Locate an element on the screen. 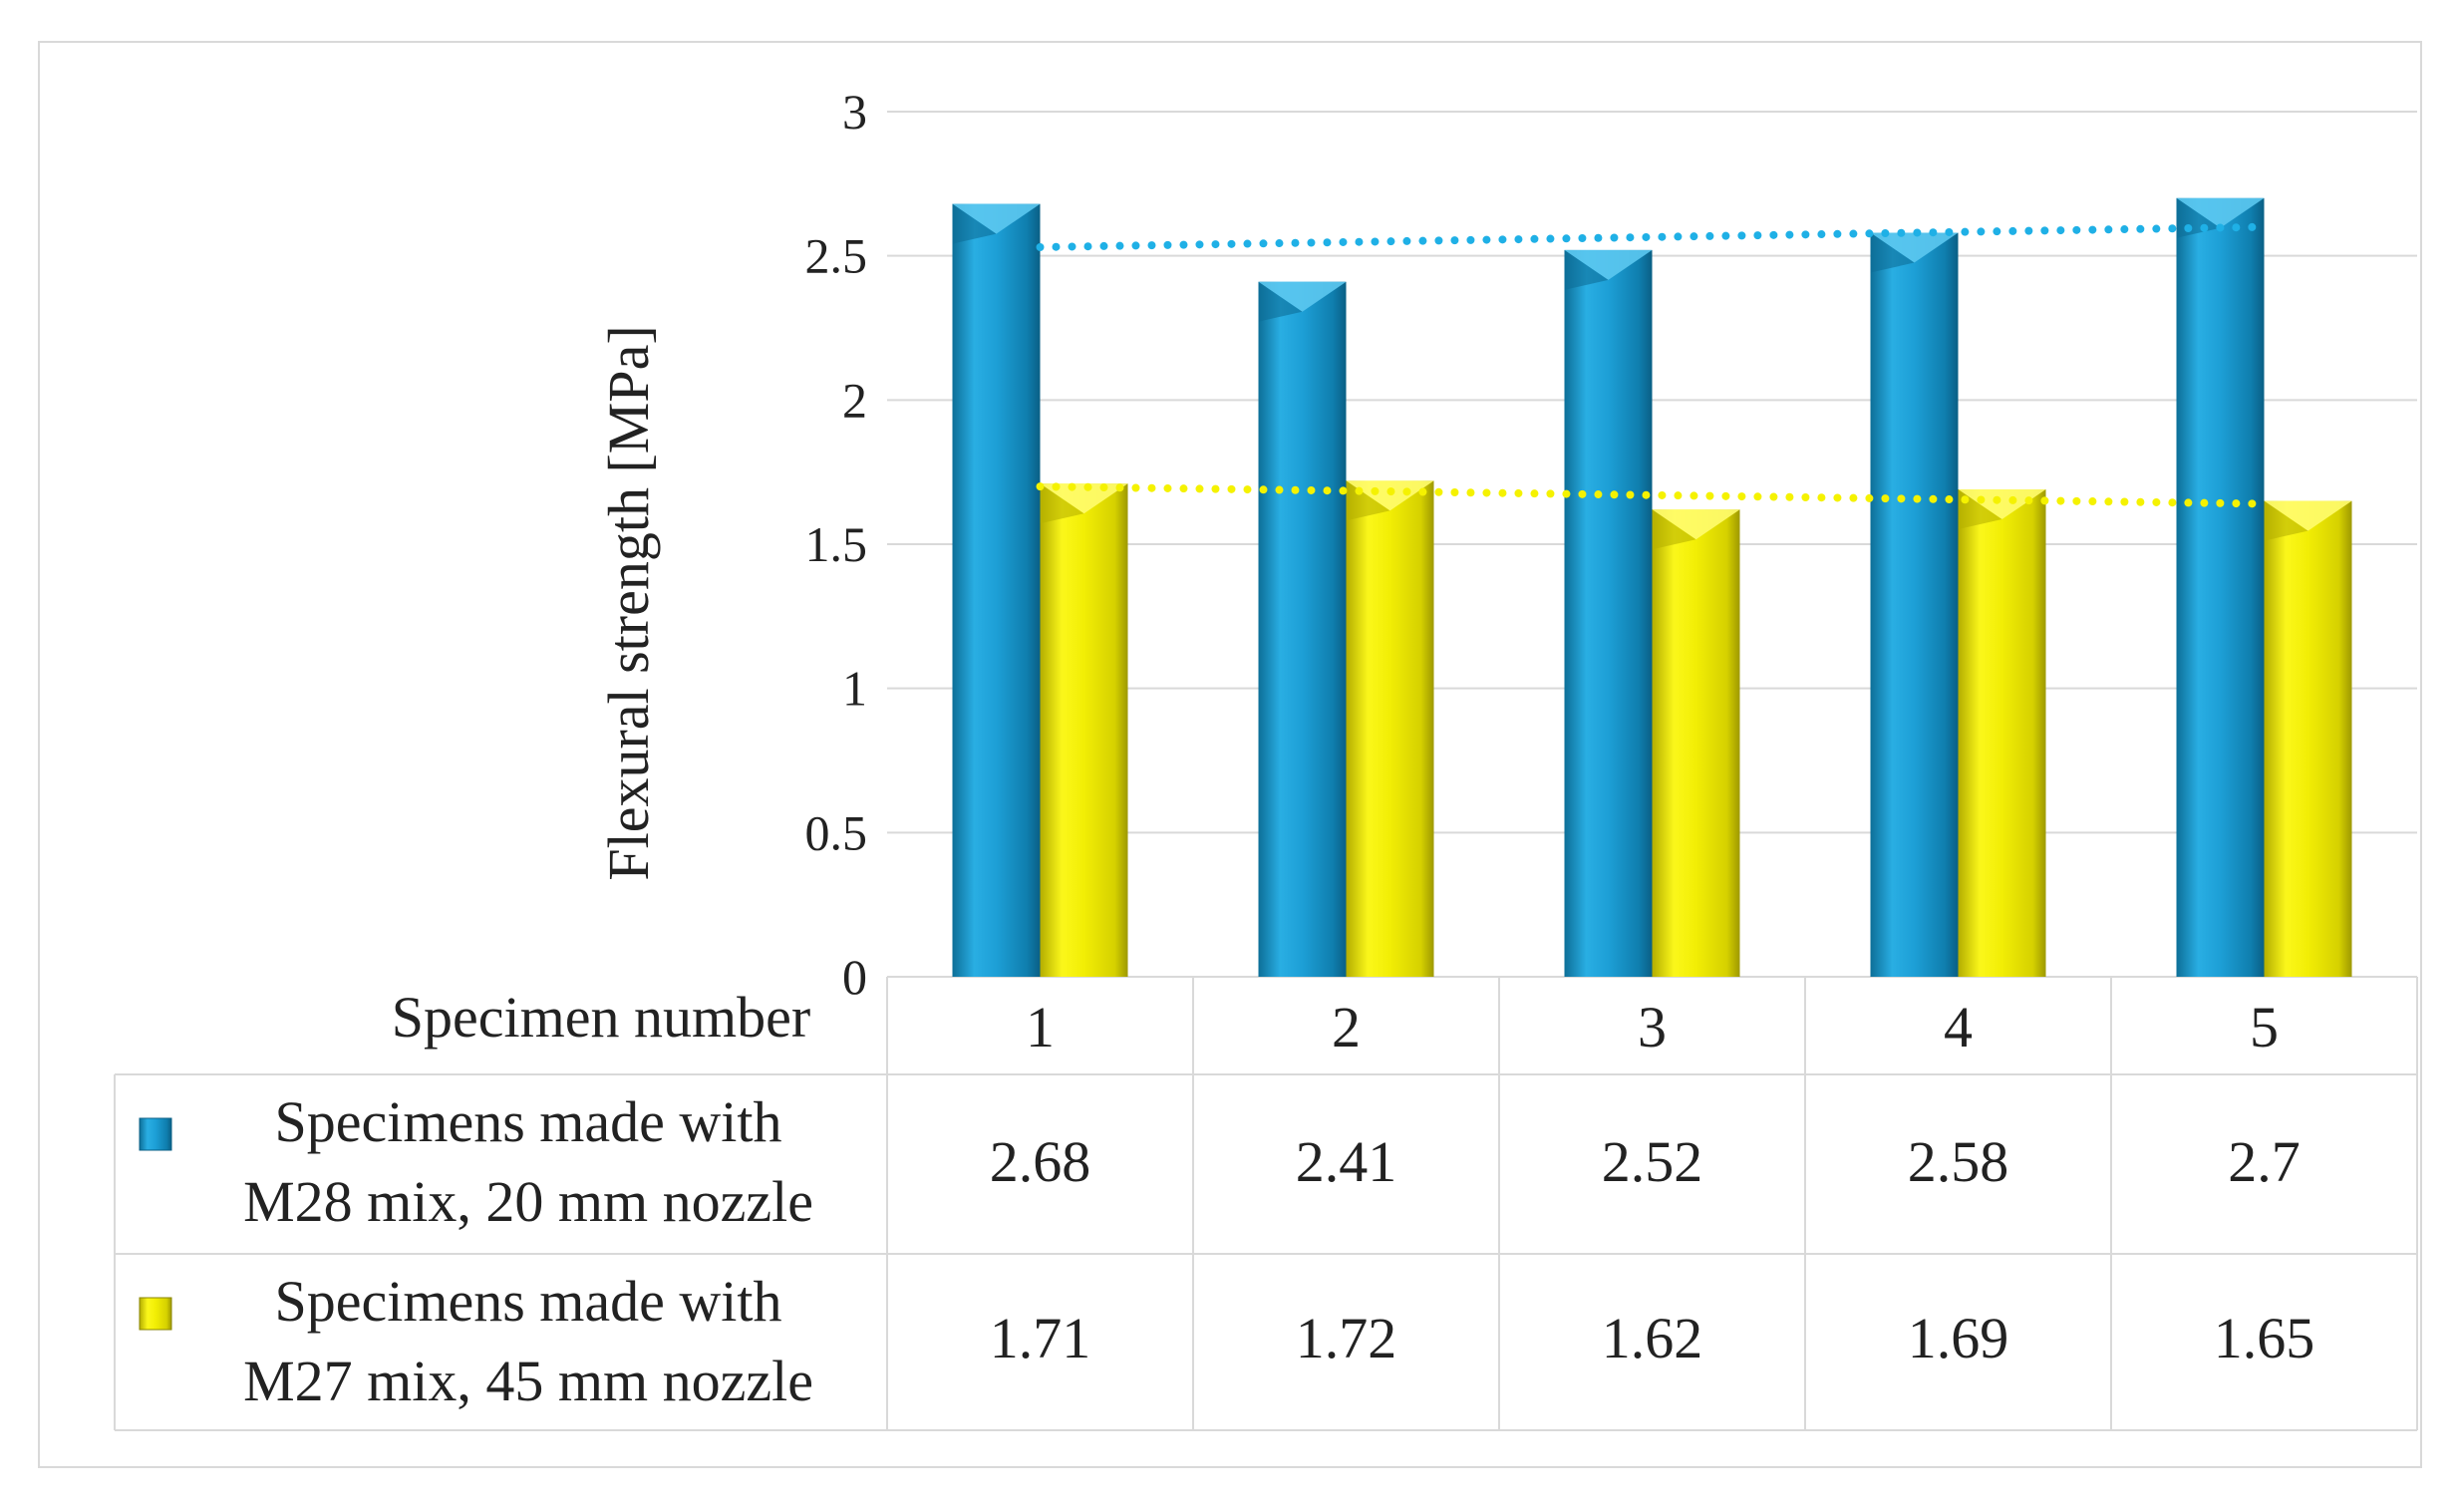  legend-series-1-line1: Specimens made with is located at coordinates (527, 1122).